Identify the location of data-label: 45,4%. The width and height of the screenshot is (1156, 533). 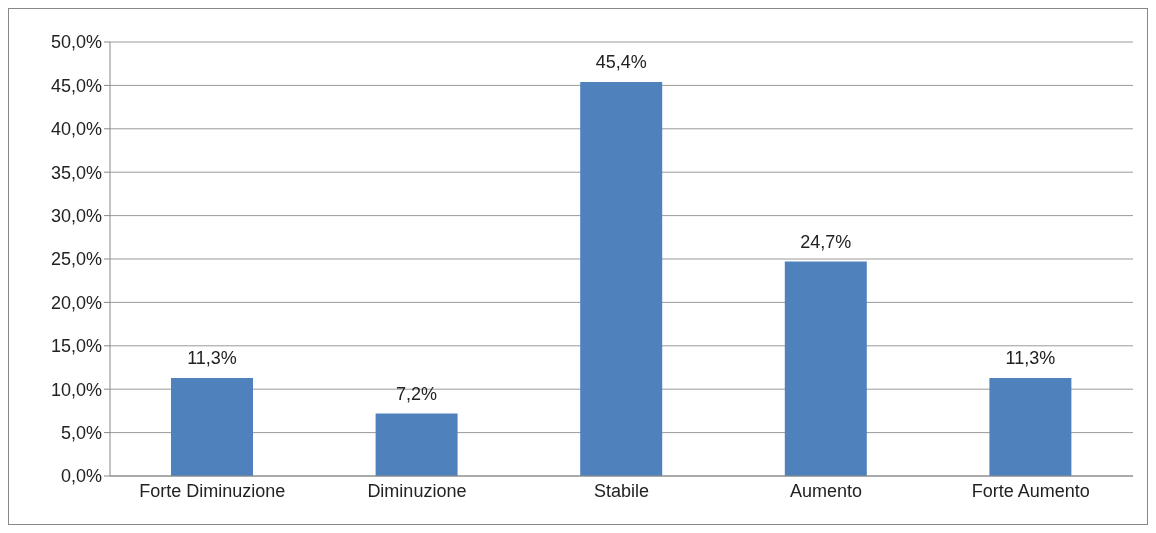
(621, 61).